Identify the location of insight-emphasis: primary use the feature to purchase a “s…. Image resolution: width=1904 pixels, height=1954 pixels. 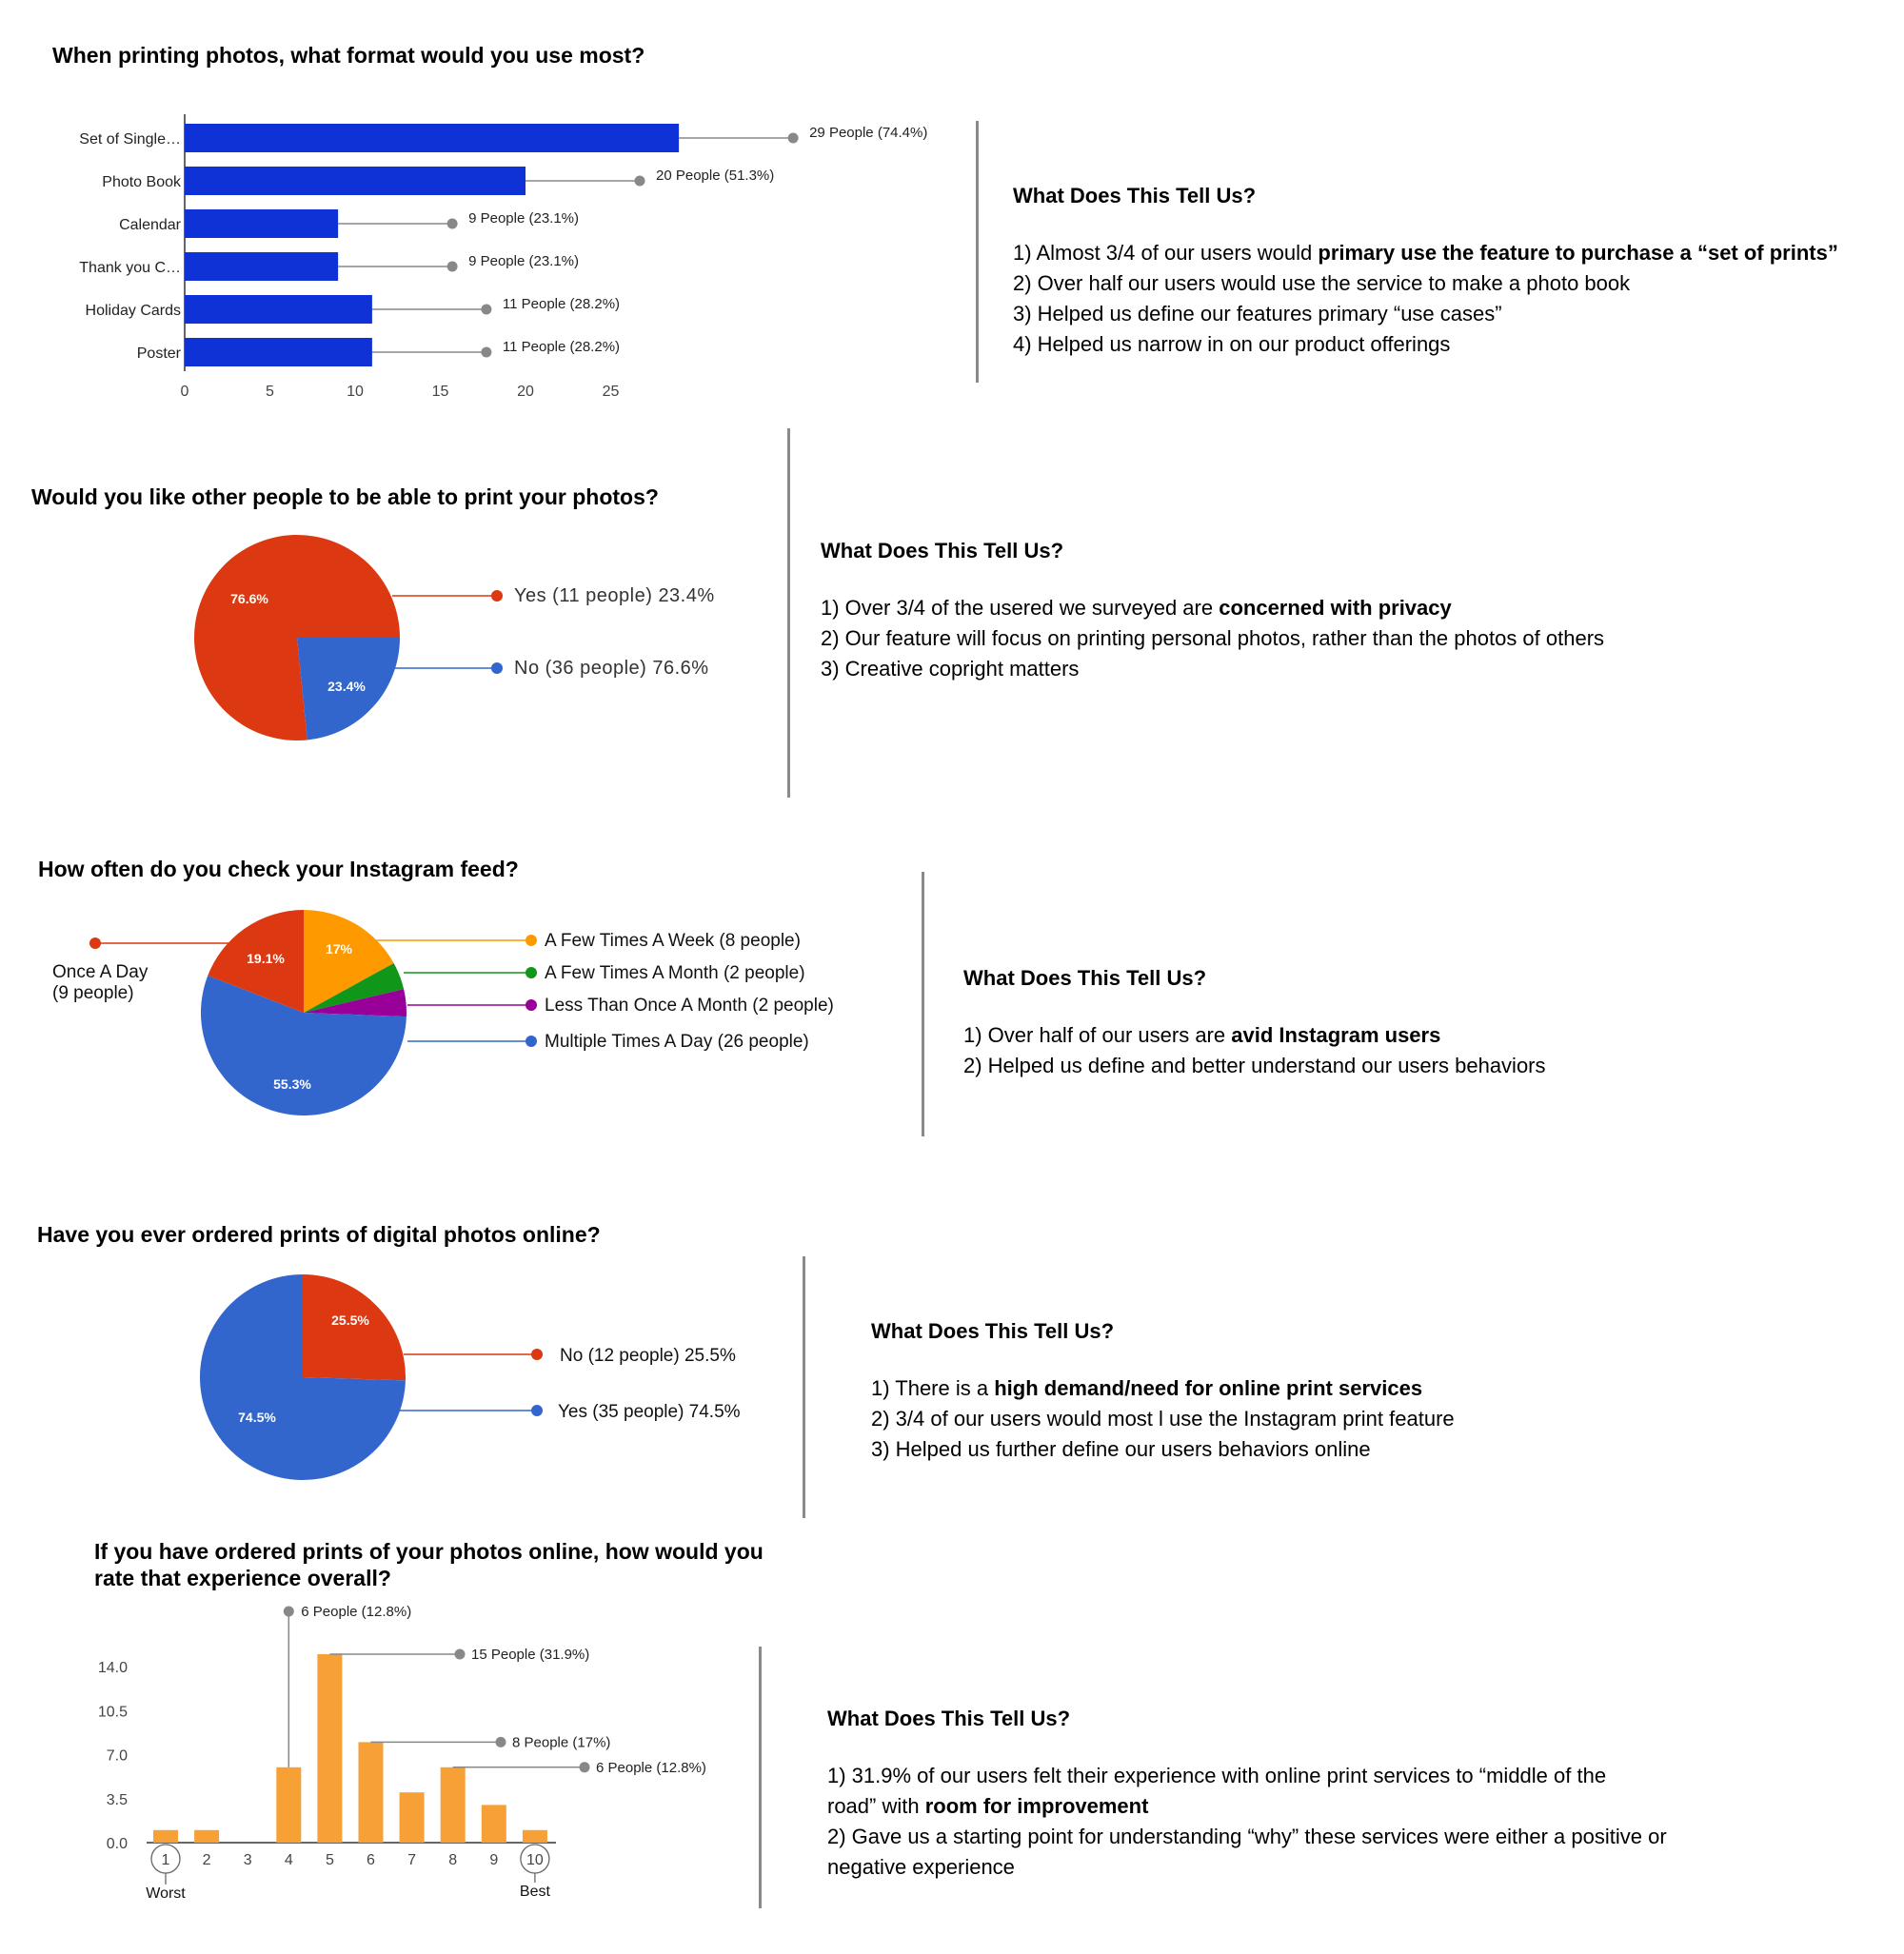
(1578, 253).